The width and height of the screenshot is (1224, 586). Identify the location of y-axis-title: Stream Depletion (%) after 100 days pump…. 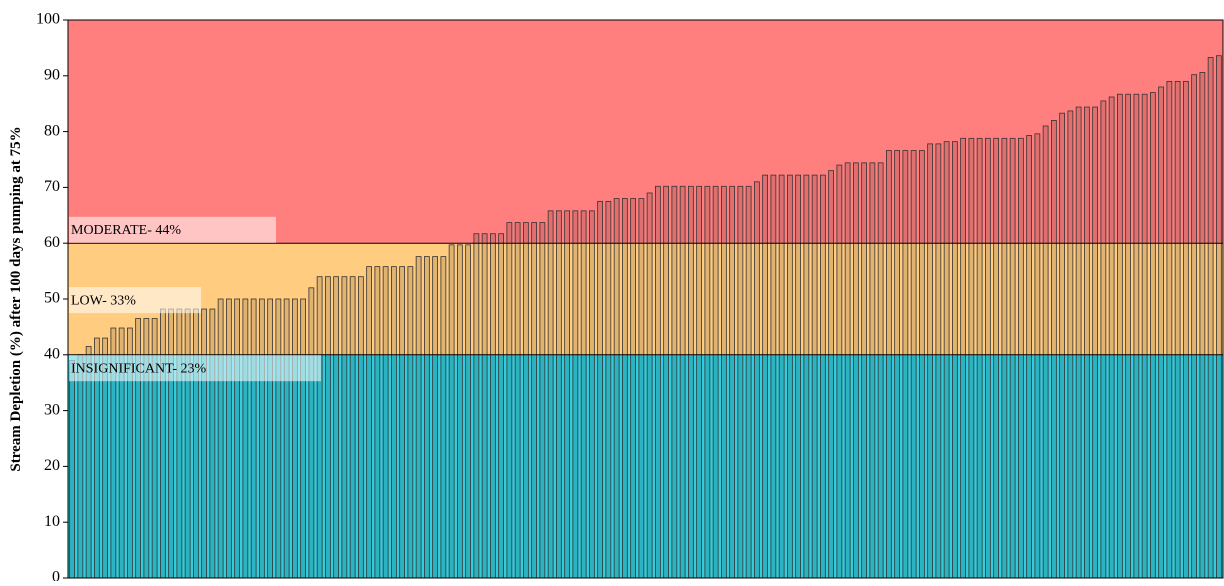
(16, 298).